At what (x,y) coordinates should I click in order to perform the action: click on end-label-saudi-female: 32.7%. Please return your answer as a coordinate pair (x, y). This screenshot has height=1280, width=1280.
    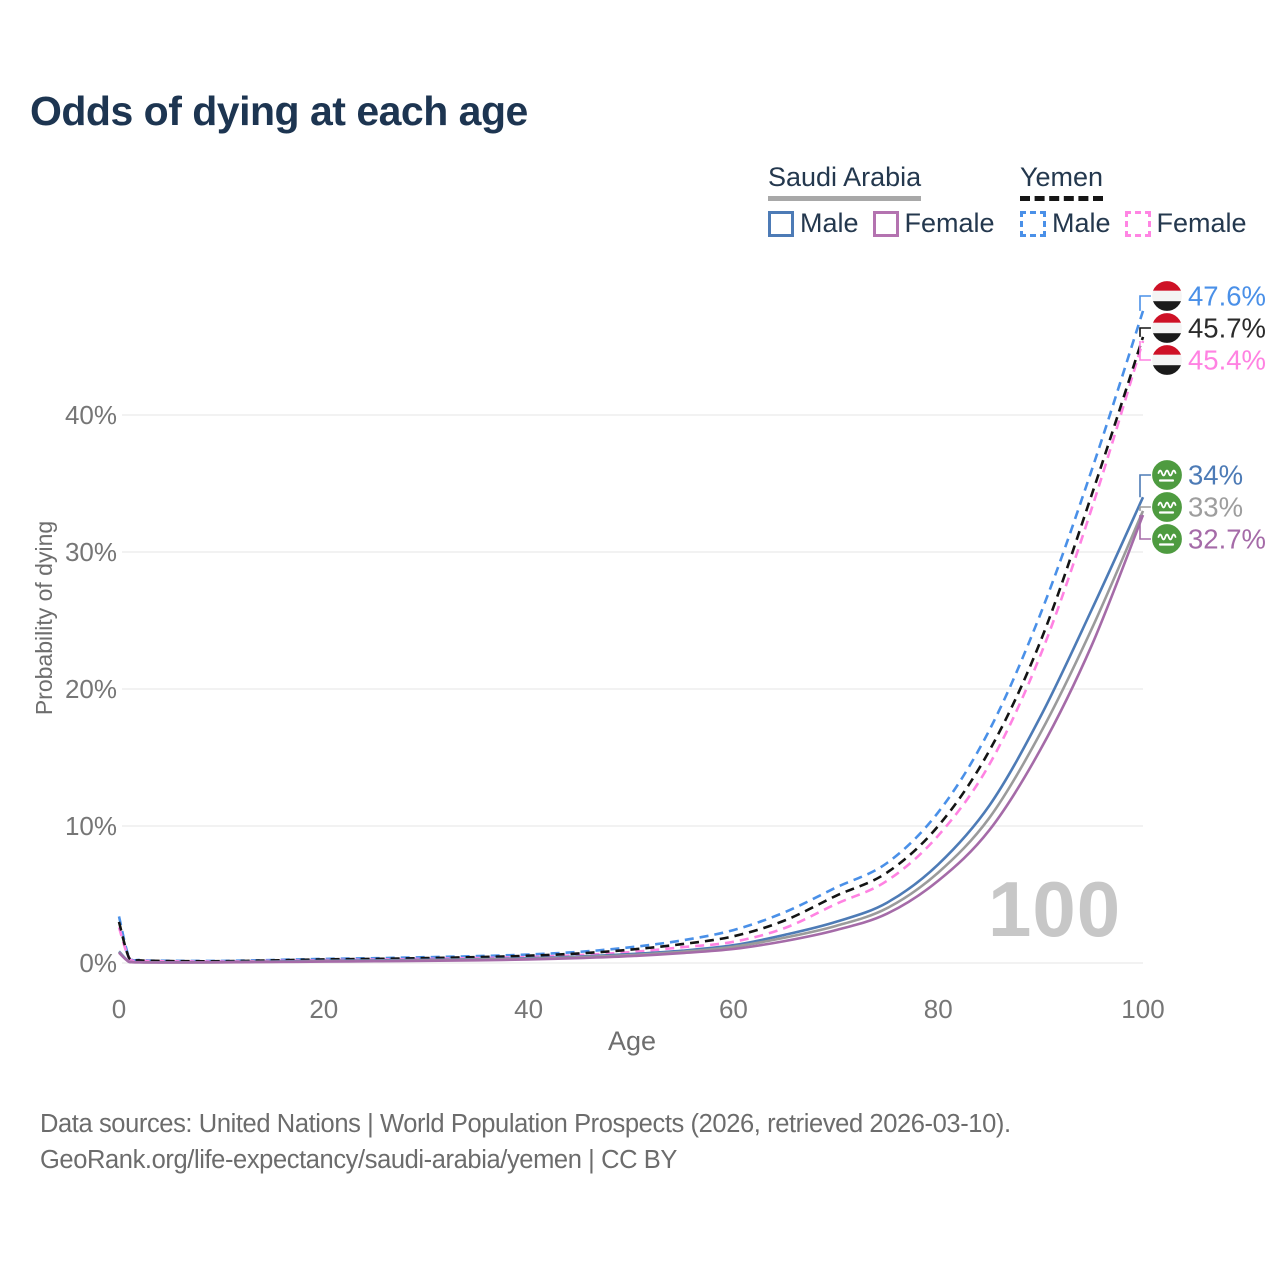
    Looking at the image, I should click on (1227, 539).